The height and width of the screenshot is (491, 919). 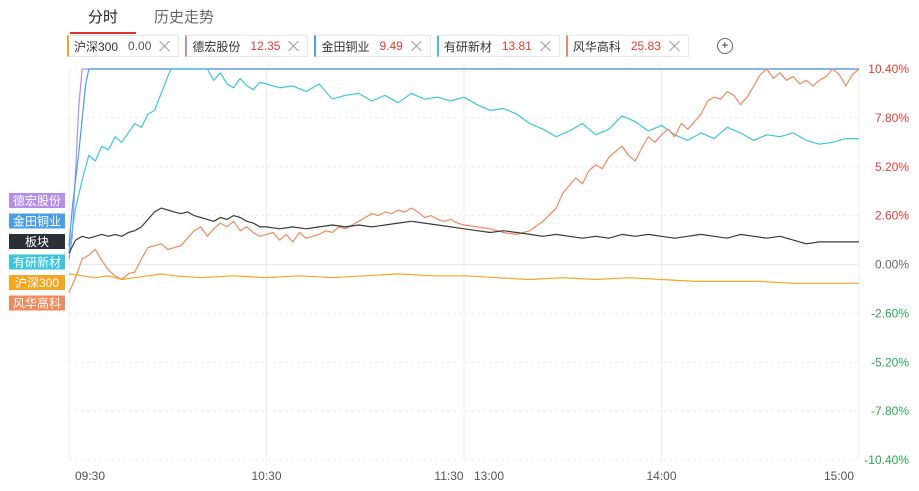 I want to click on y-tick-label: -5.20%, so click(x=890, y=362).